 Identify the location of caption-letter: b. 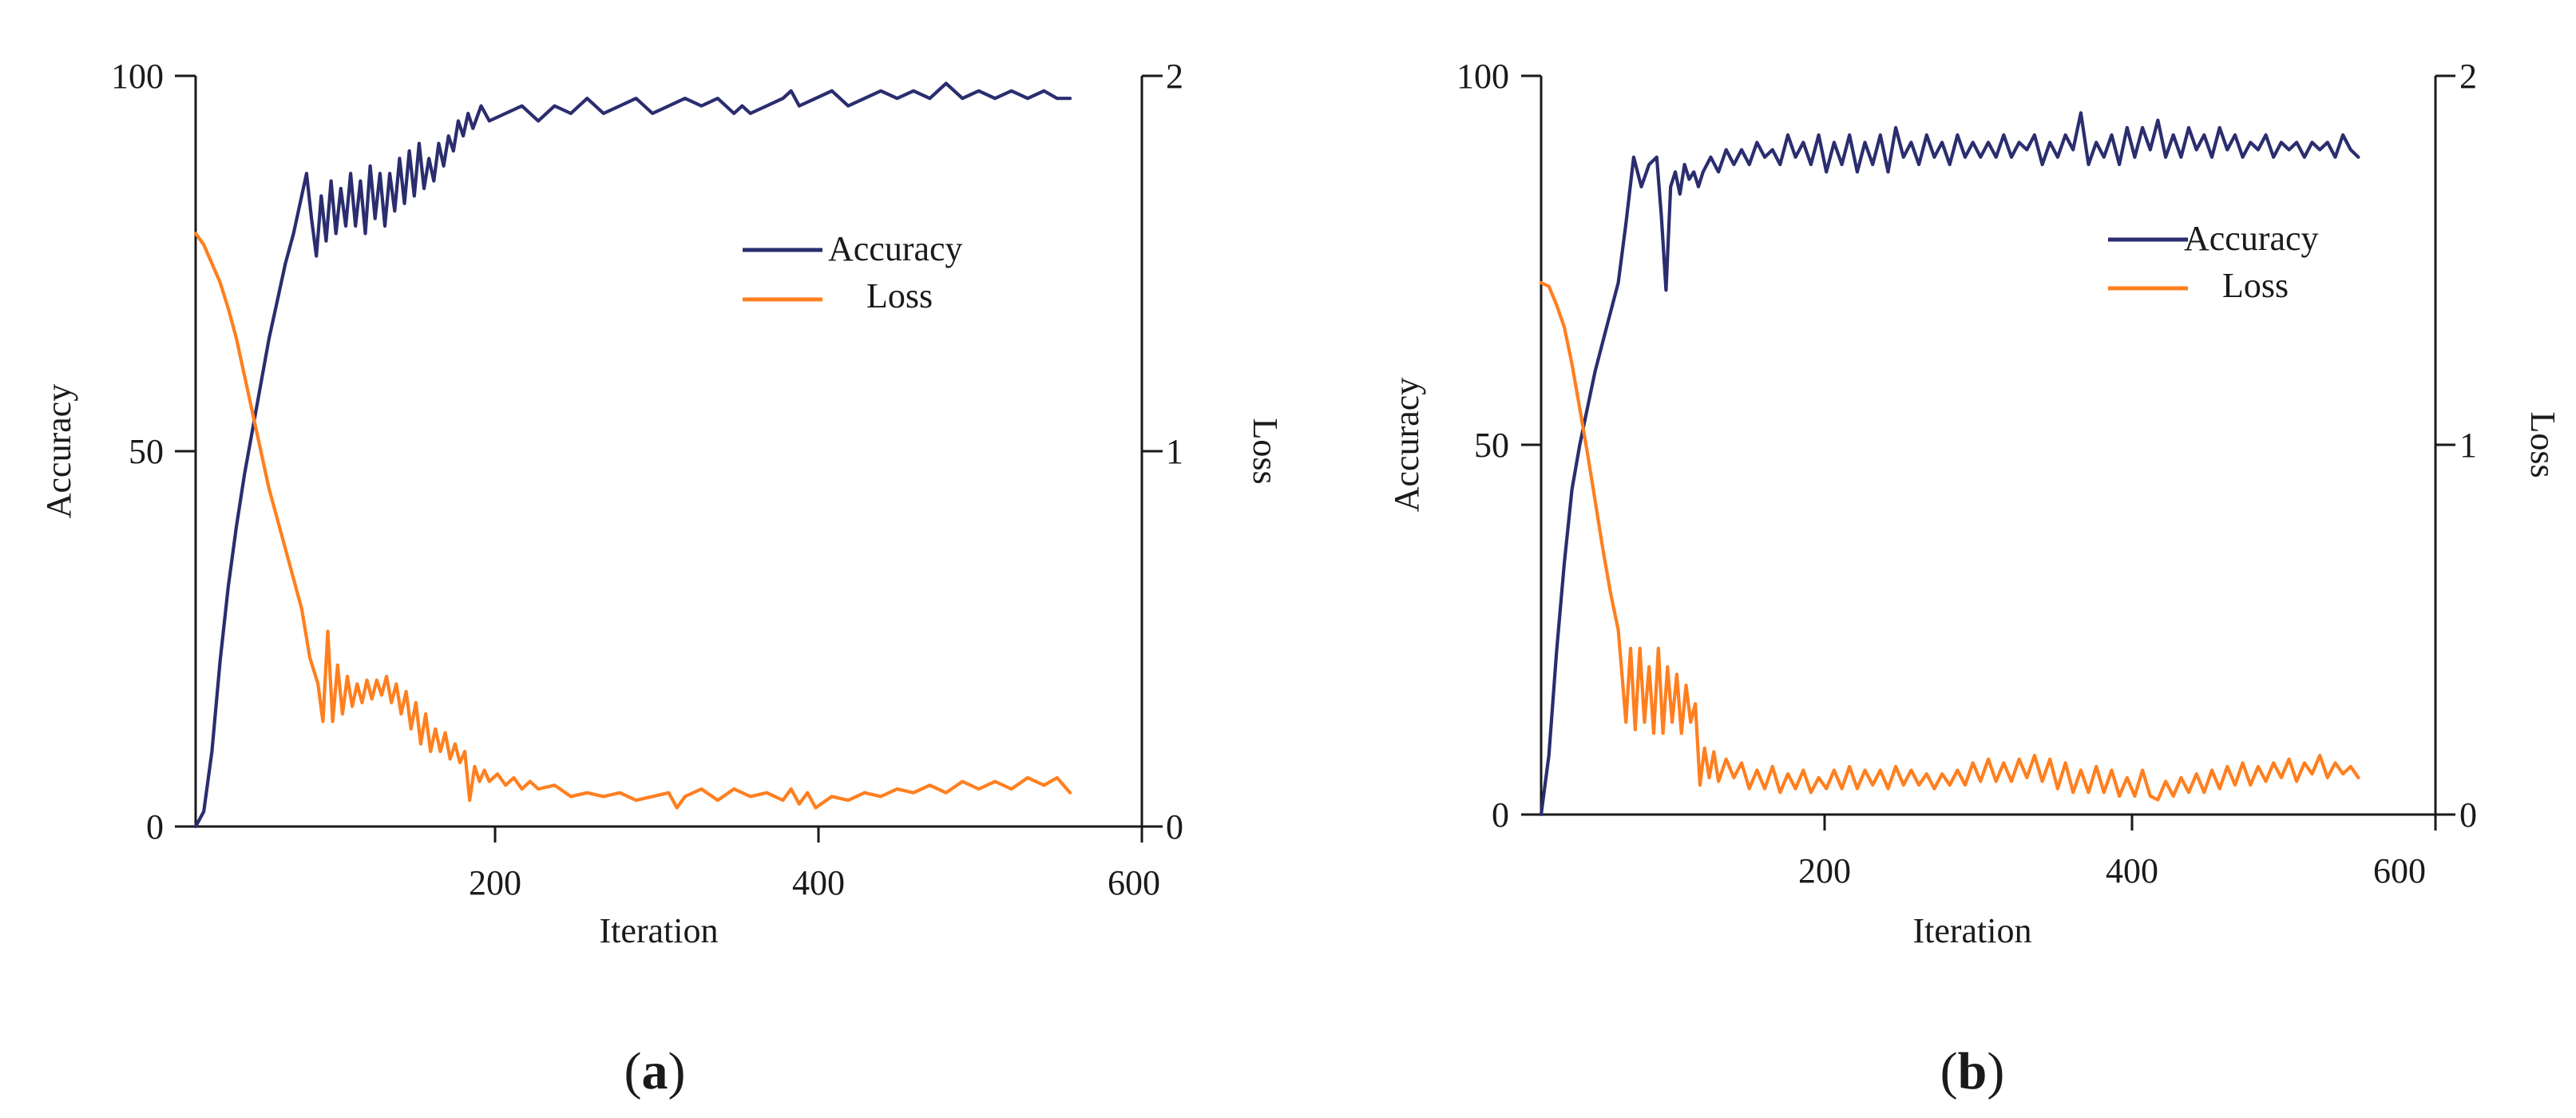
(1972, 1071).